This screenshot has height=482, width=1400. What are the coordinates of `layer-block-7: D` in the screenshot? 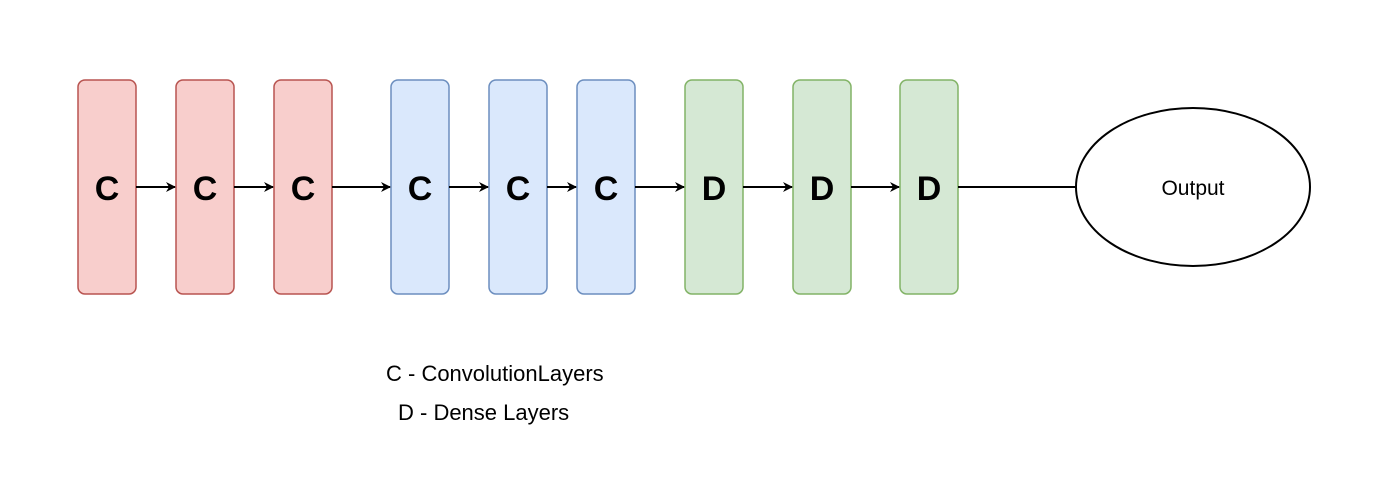 It's located at (714, 187).